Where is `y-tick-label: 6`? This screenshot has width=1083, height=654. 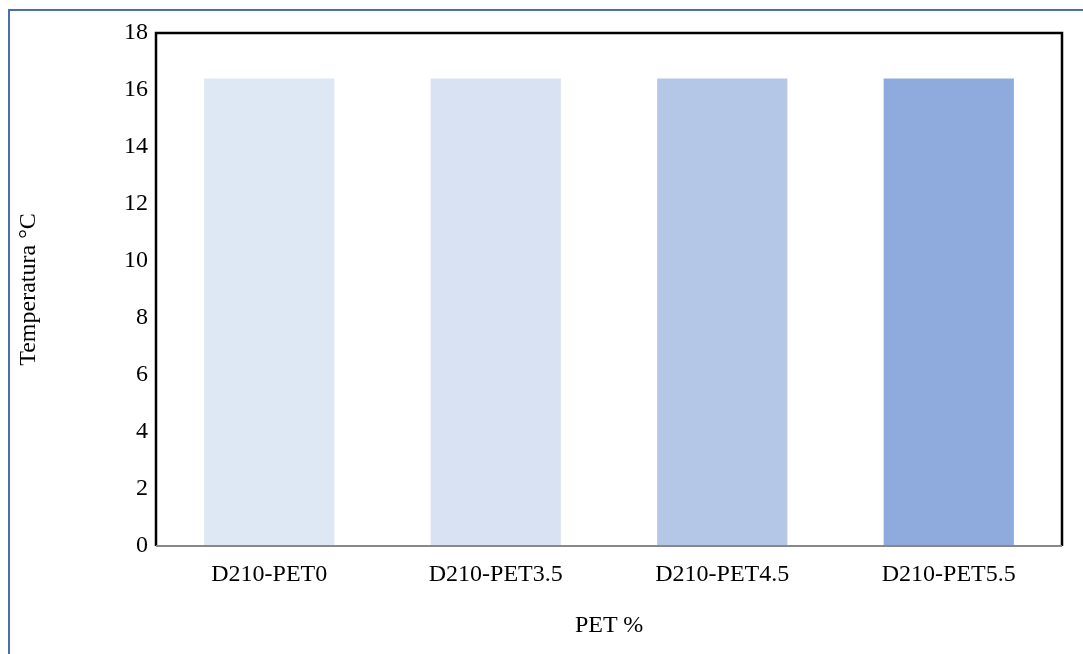
y-tick-label: 6 is located at coordinates (142, 373).